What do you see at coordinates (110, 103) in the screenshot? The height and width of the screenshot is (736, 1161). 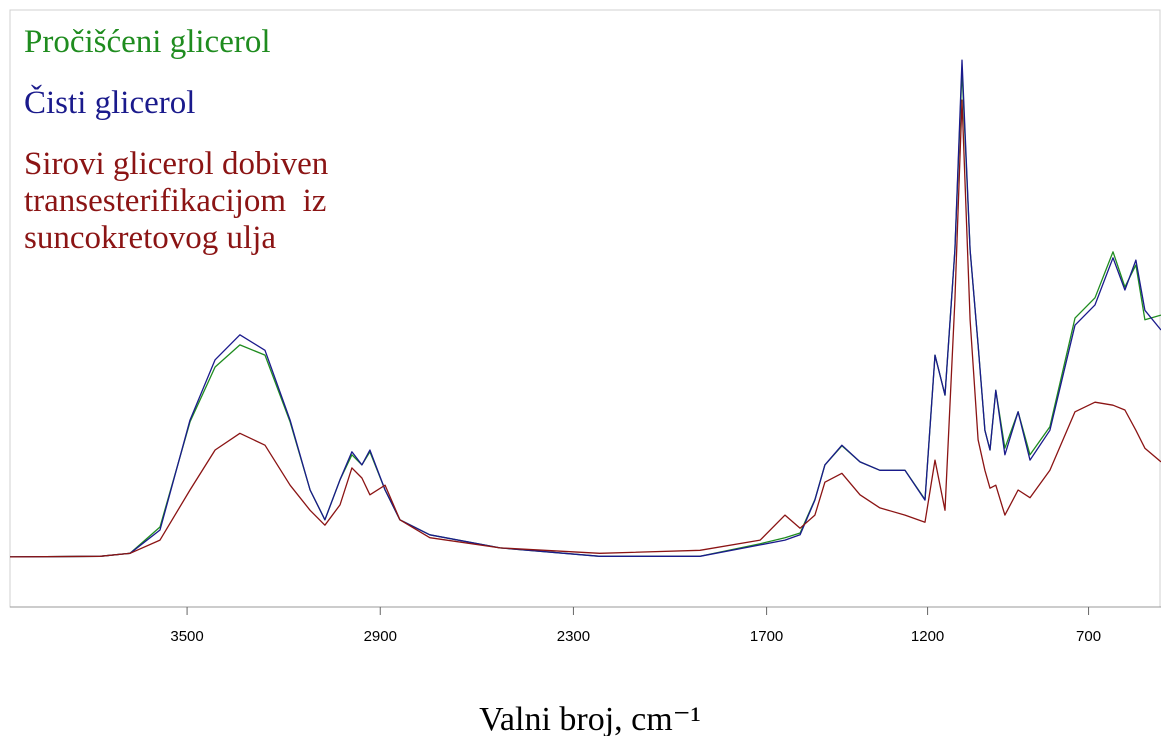 I see `legend-entry: Čisti glicerol` at bounding box center [110, 103].